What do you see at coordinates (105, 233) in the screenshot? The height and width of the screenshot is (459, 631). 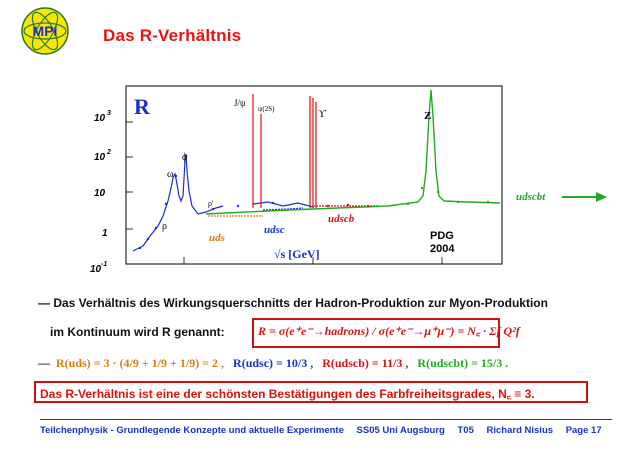 I see `y-tick-label: 1` at bounding box center [105, 233].